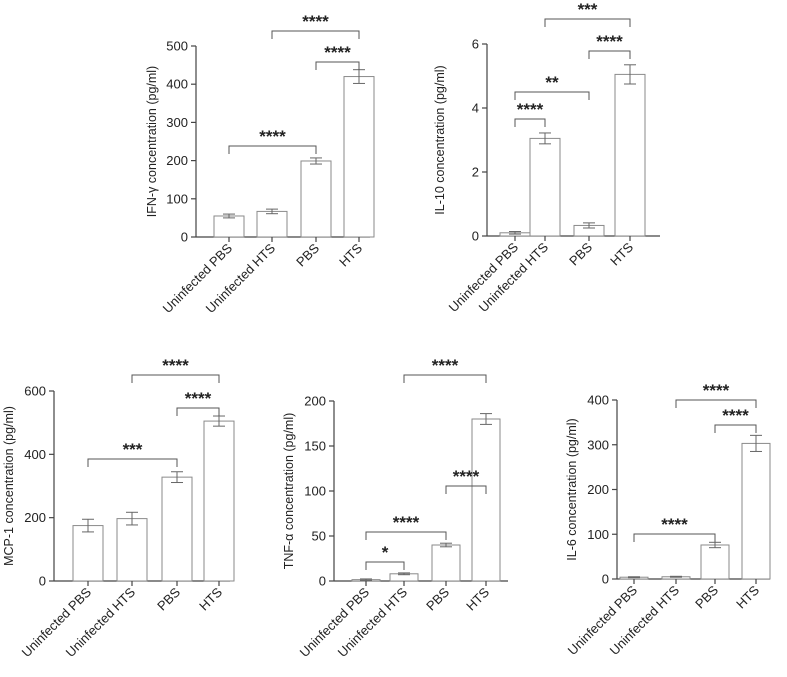  Describe the element at coordinates (475, 172) in the screenshot. I see `y-tick-label: 2` at that location.